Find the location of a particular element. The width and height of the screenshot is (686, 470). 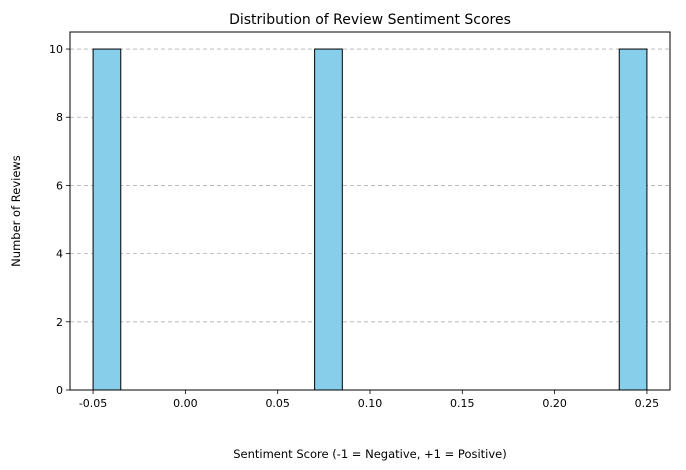

y-tick-label: 6 is located at coordinates (59, 185).